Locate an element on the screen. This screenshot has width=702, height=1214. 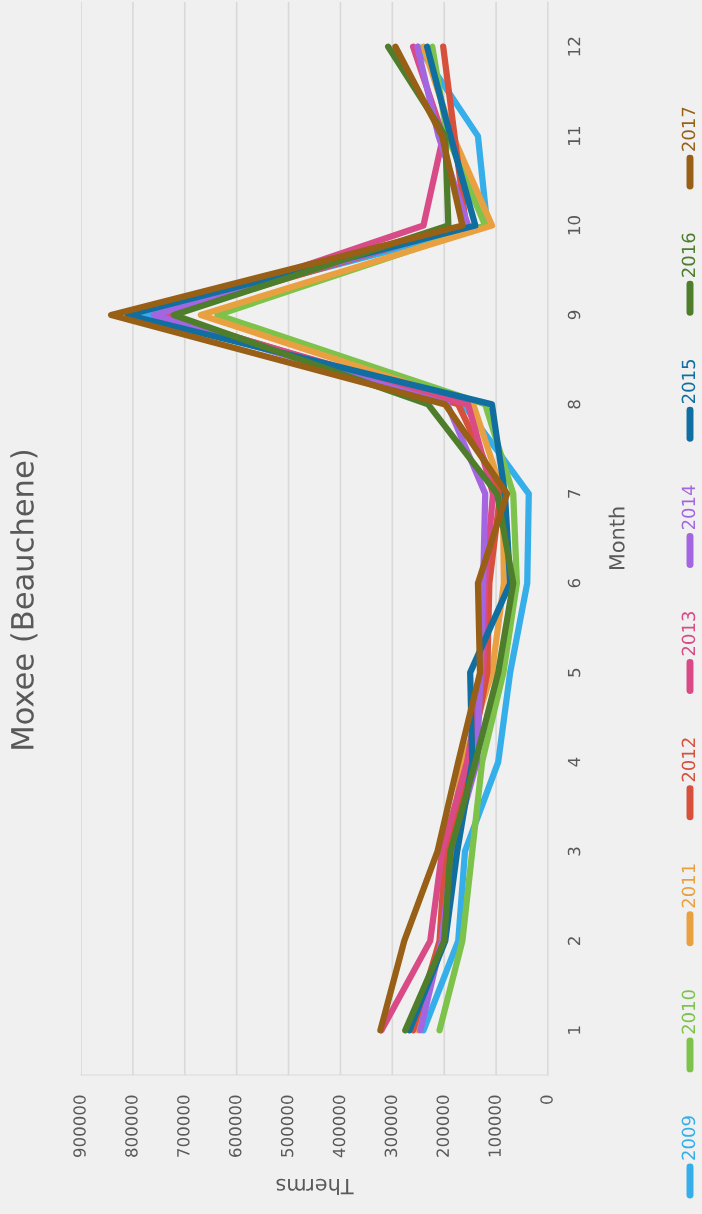
x-tick-label: 900000 is located at coordinates (79, 1126).